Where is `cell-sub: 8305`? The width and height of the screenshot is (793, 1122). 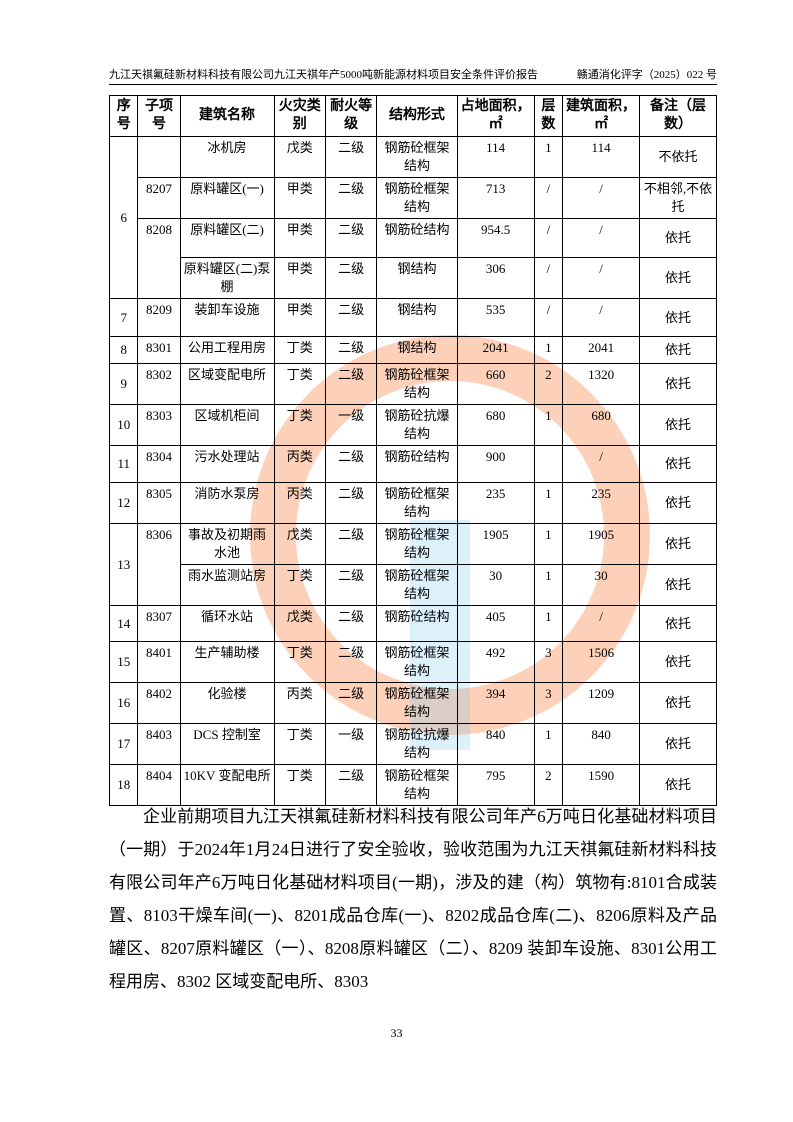
cell-sub: 8305 is located at coordinates (159, 503).